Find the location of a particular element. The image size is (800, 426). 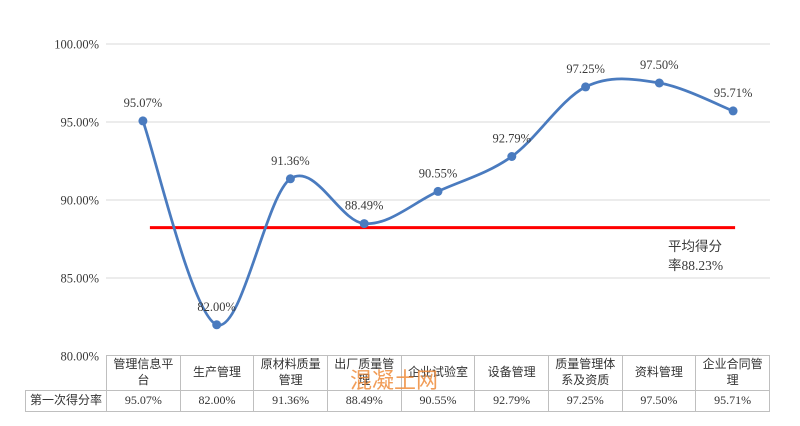

score-cell: 97.50% is located at coordinates (659, 401).